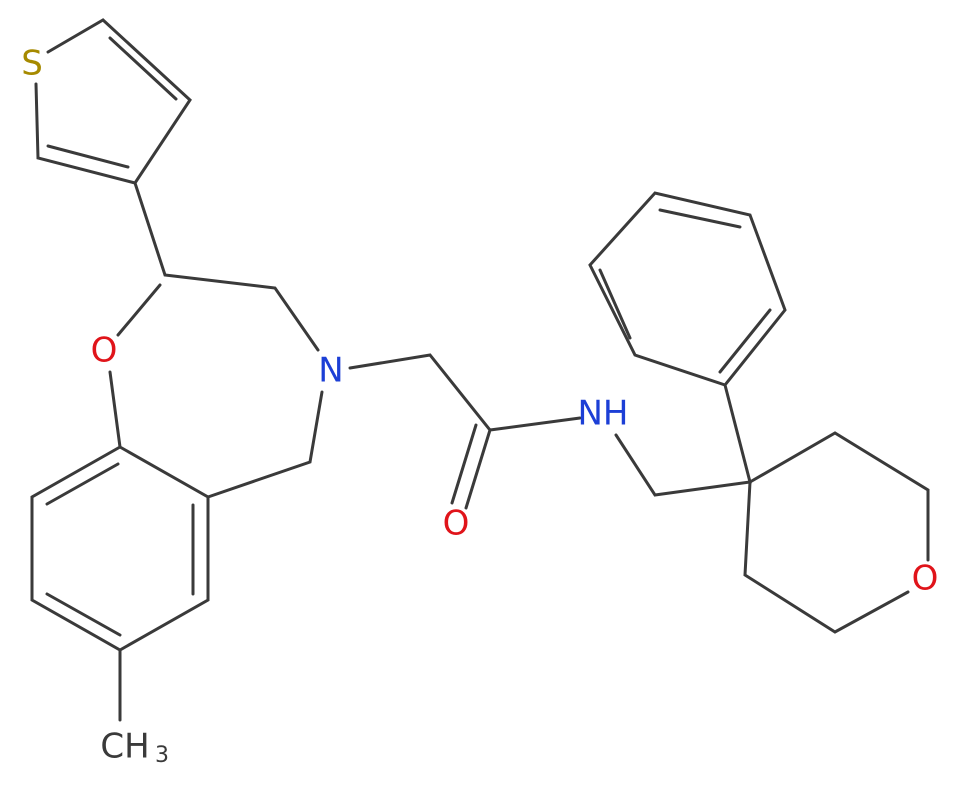 The image size is (957, 790). Describe the element at coordinates (162, 755) in the screenshot. I see `atom-subscript: 3` at that location.